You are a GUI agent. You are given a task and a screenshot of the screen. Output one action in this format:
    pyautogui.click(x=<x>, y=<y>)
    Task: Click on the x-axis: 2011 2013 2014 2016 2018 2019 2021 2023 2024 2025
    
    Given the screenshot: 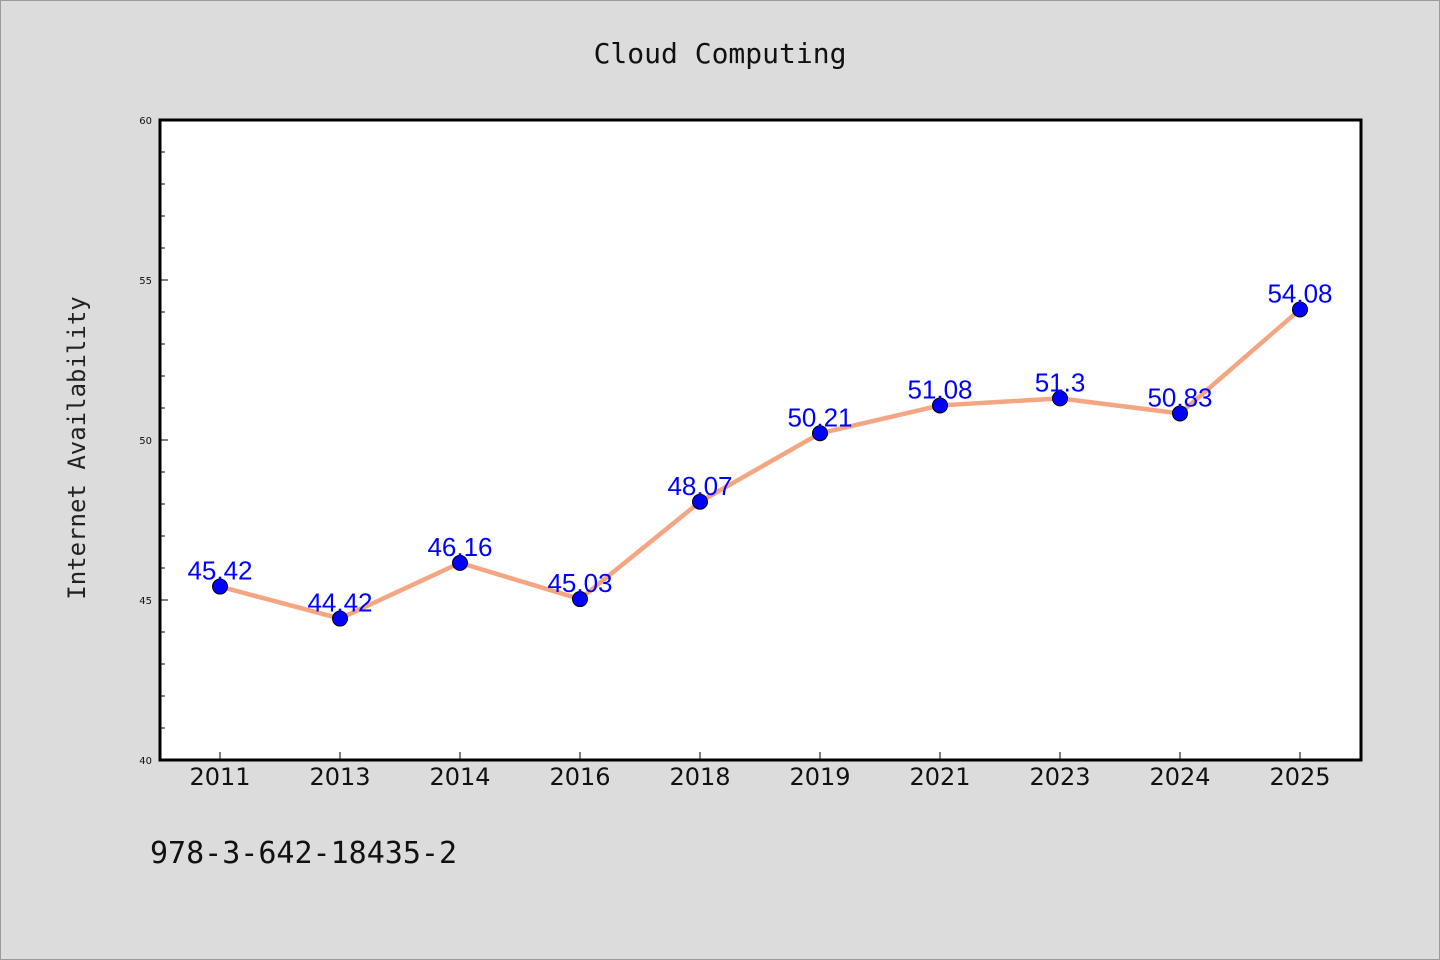 What is the action you would take?
    pyautogui.click(x=760, y=771)
    